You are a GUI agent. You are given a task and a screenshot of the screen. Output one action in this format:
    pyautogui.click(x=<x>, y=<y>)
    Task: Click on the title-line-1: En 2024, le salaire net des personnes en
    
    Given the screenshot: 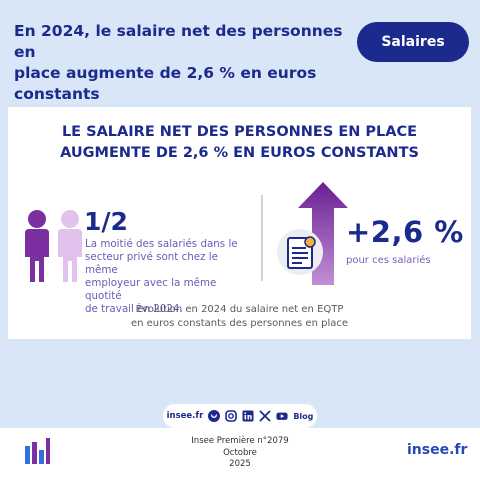 What is the action you would take?
    pyautogui.click(x=178, y=41)
    